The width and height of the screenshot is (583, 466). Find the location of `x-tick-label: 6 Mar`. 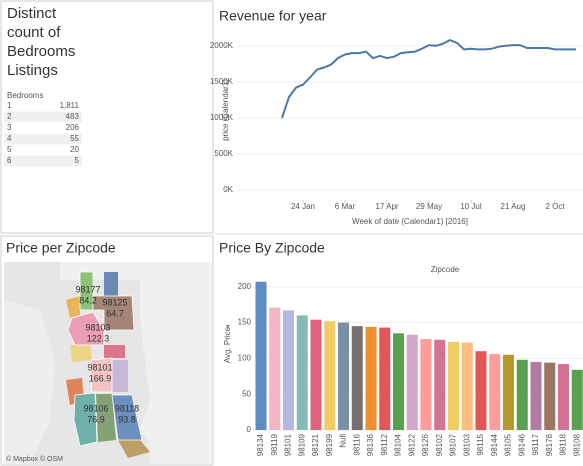

x-tick-label: 6 Mar is located at coordinates (345, 206).